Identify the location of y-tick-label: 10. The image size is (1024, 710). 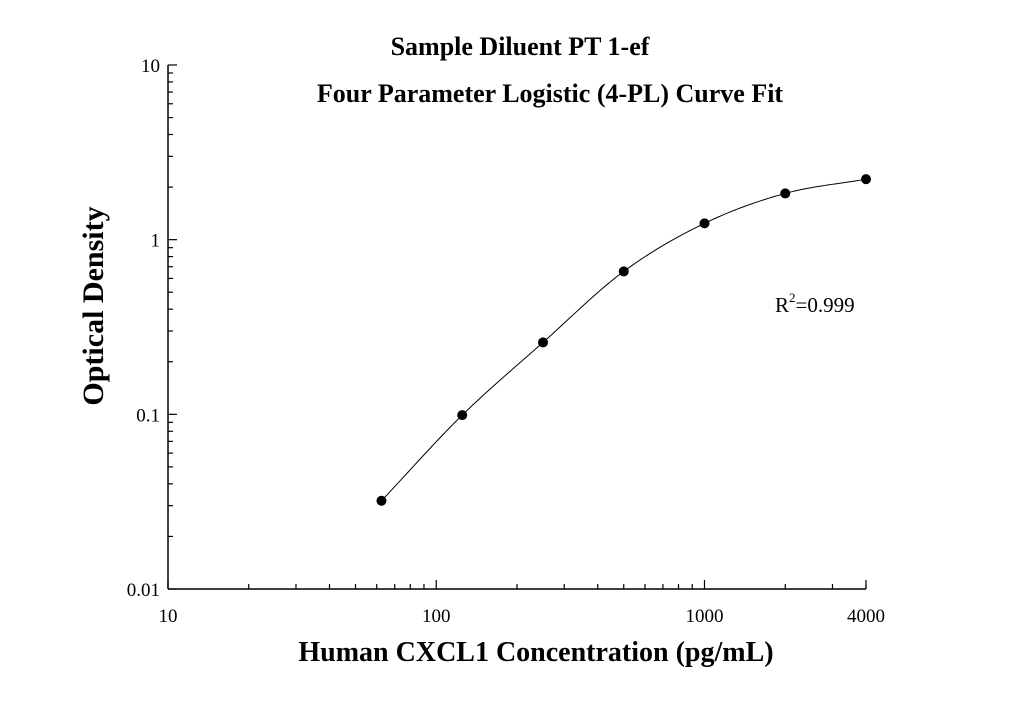
(150, 66).